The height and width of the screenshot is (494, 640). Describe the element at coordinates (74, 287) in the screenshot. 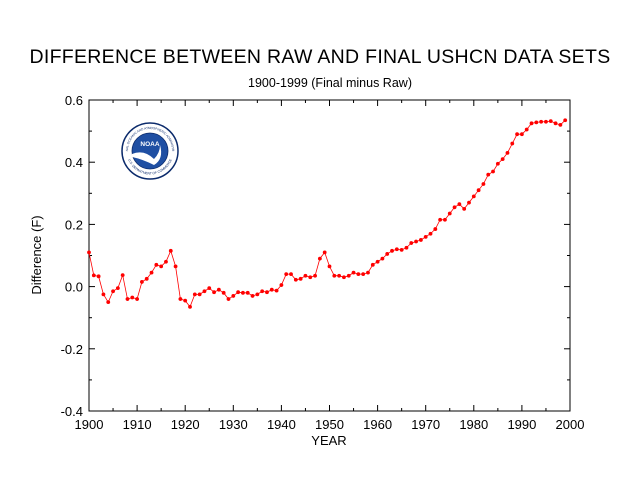

I see `y-tick-label: 0.0` at that location.